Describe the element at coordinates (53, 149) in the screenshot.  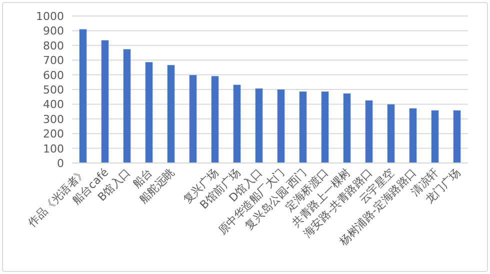
I see `y-tick-label: 100` at that location.